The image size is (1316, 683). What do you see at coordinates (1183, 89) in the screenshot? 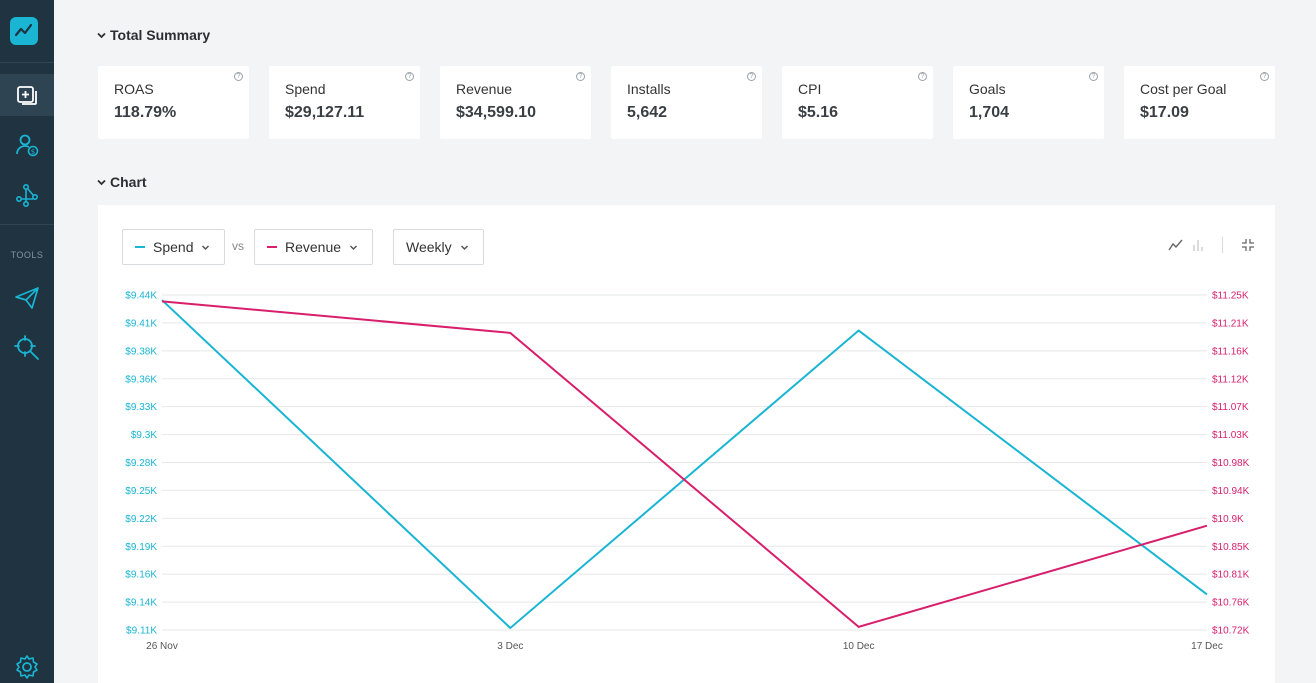
I see `card-label: Cost per Goal` at bounding box center [1183, 89].